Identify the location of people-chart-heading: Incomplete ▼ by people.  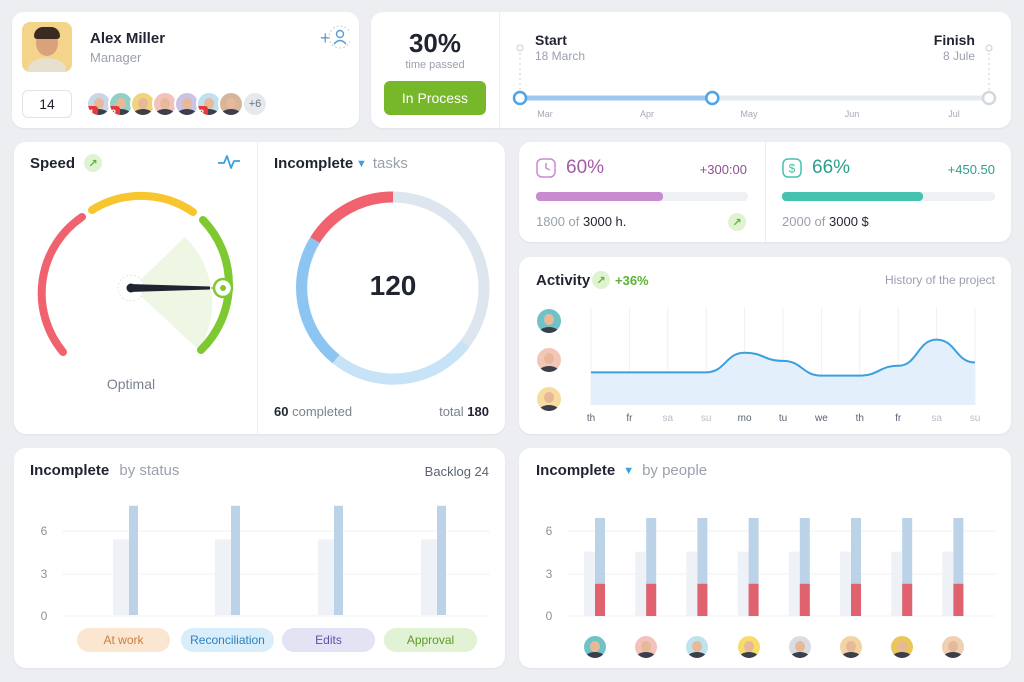
(621, 470).